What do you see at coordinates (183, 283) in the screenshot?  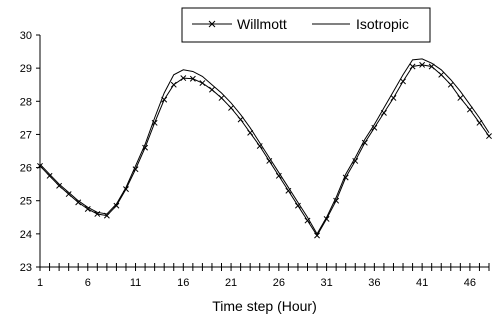 I see `x-tick-label: 16` at bounding box center [183, 283].